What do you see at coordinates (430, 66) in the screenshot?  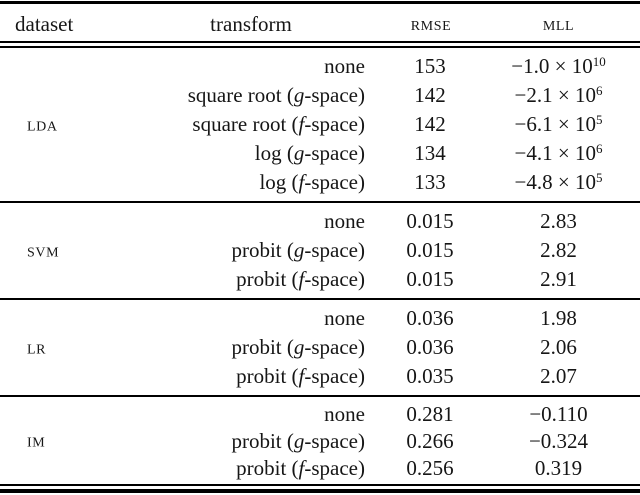 I see `rmse-value: 153` at bounding box center [430, 66].